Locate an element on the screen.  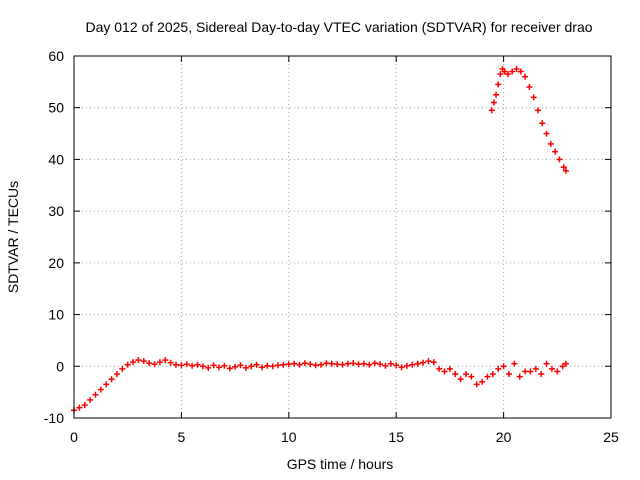
y-tick-label: 50 is located at coordinates (56, 108).